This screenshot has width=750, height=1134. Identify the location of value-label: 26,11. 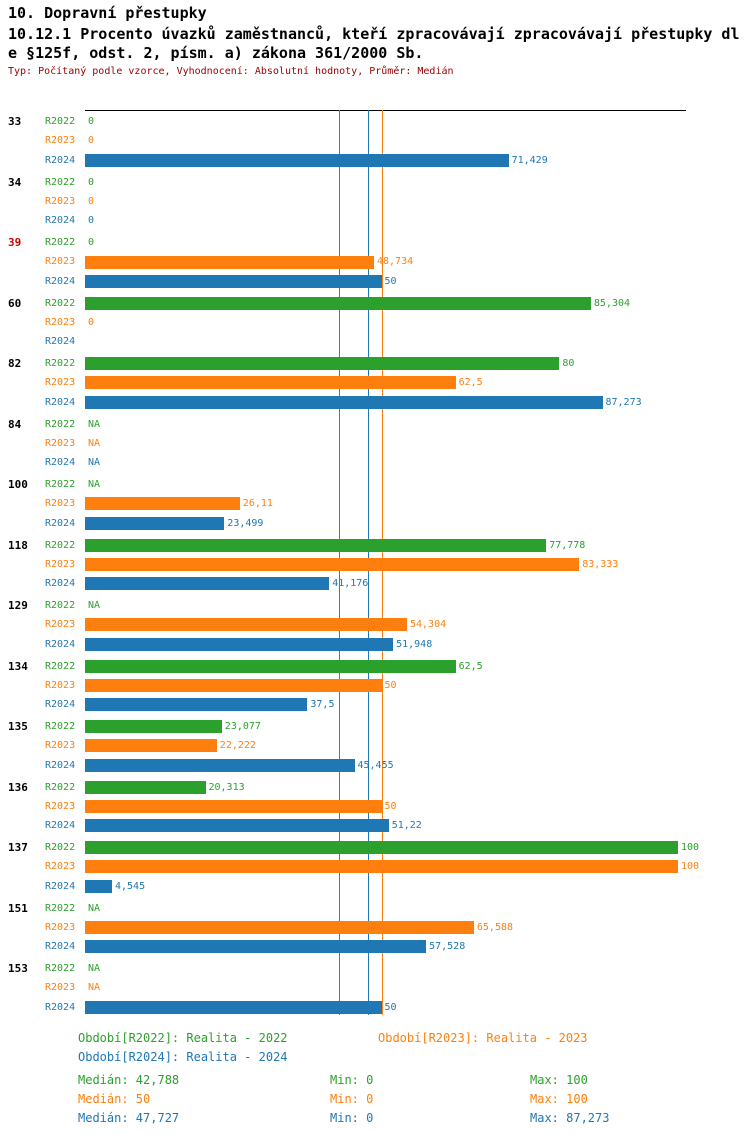
(257, 504).